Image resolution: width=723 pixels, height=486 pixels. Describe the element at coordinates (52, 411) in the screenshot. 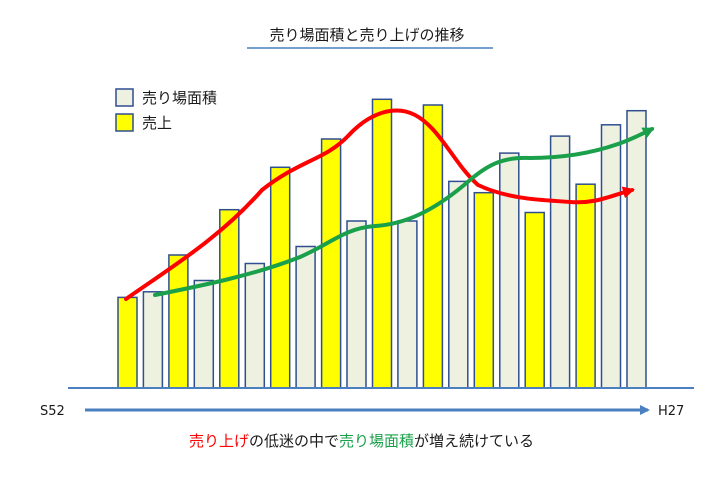

I see `time-axis-start-label: S52` at that location.